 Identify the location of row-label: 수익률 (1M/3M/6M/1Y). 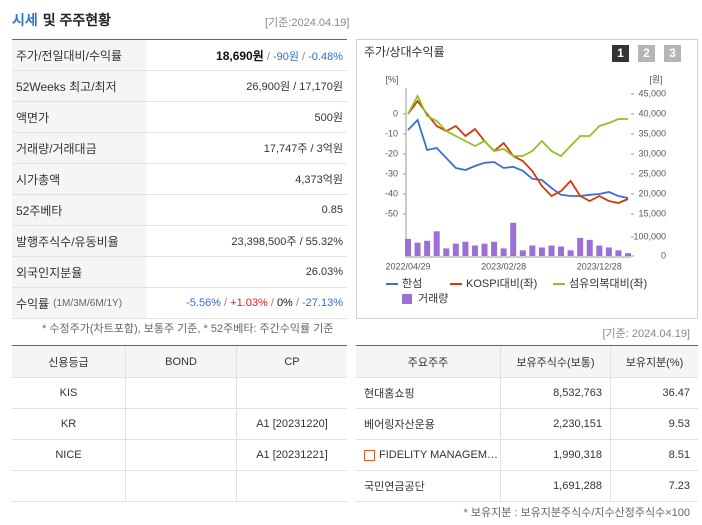
(79, 303).